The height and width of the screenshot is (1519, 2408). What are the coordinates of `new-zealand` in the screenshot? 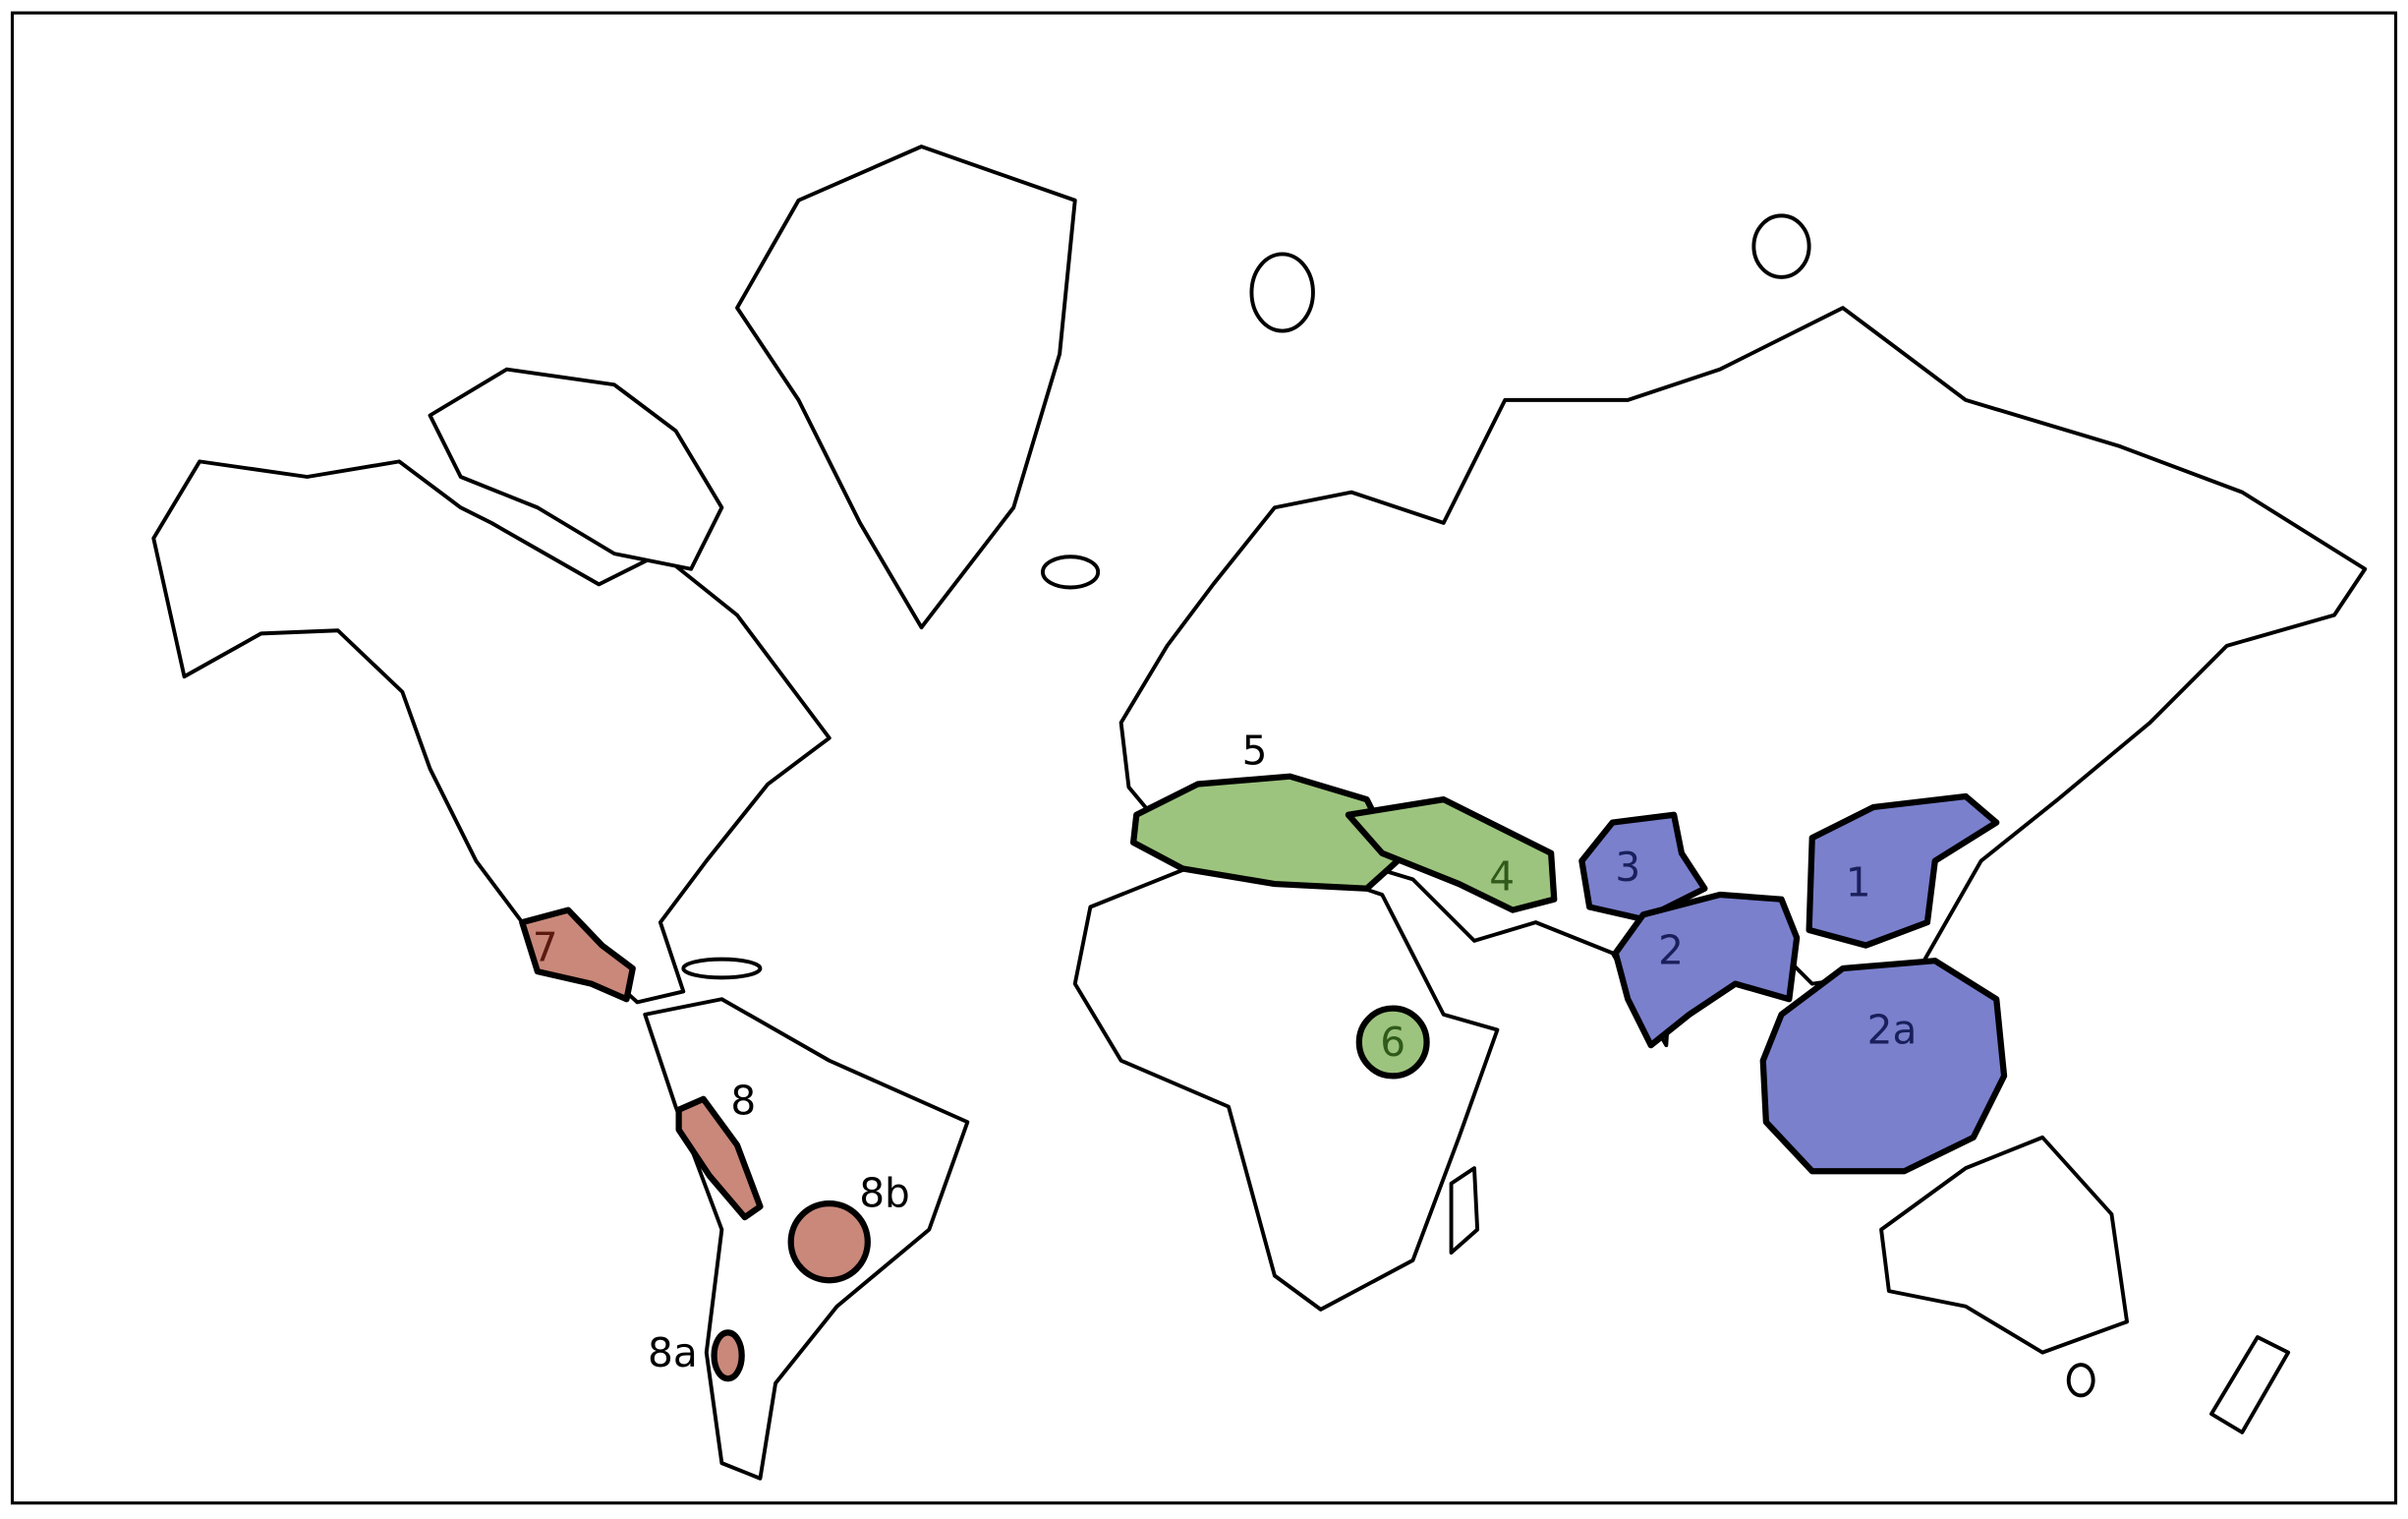 It's located at (2250, 1384).